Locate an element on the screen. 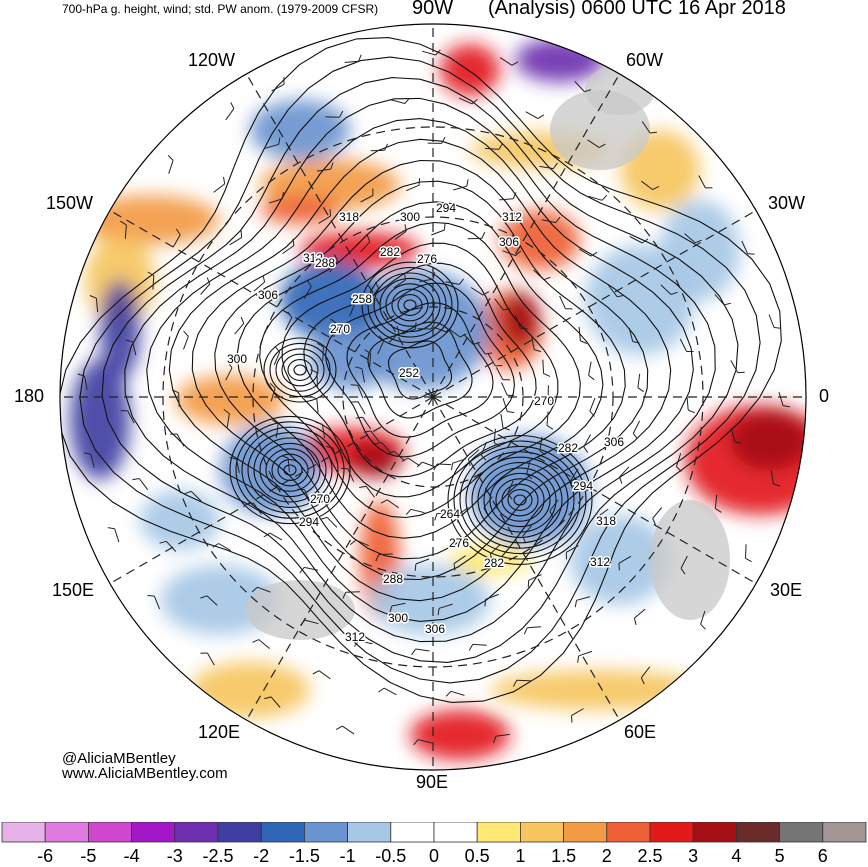 This screenshot has height=867, width=868. colorbar-tick-label: -1 is located at coordinates (348, 856).